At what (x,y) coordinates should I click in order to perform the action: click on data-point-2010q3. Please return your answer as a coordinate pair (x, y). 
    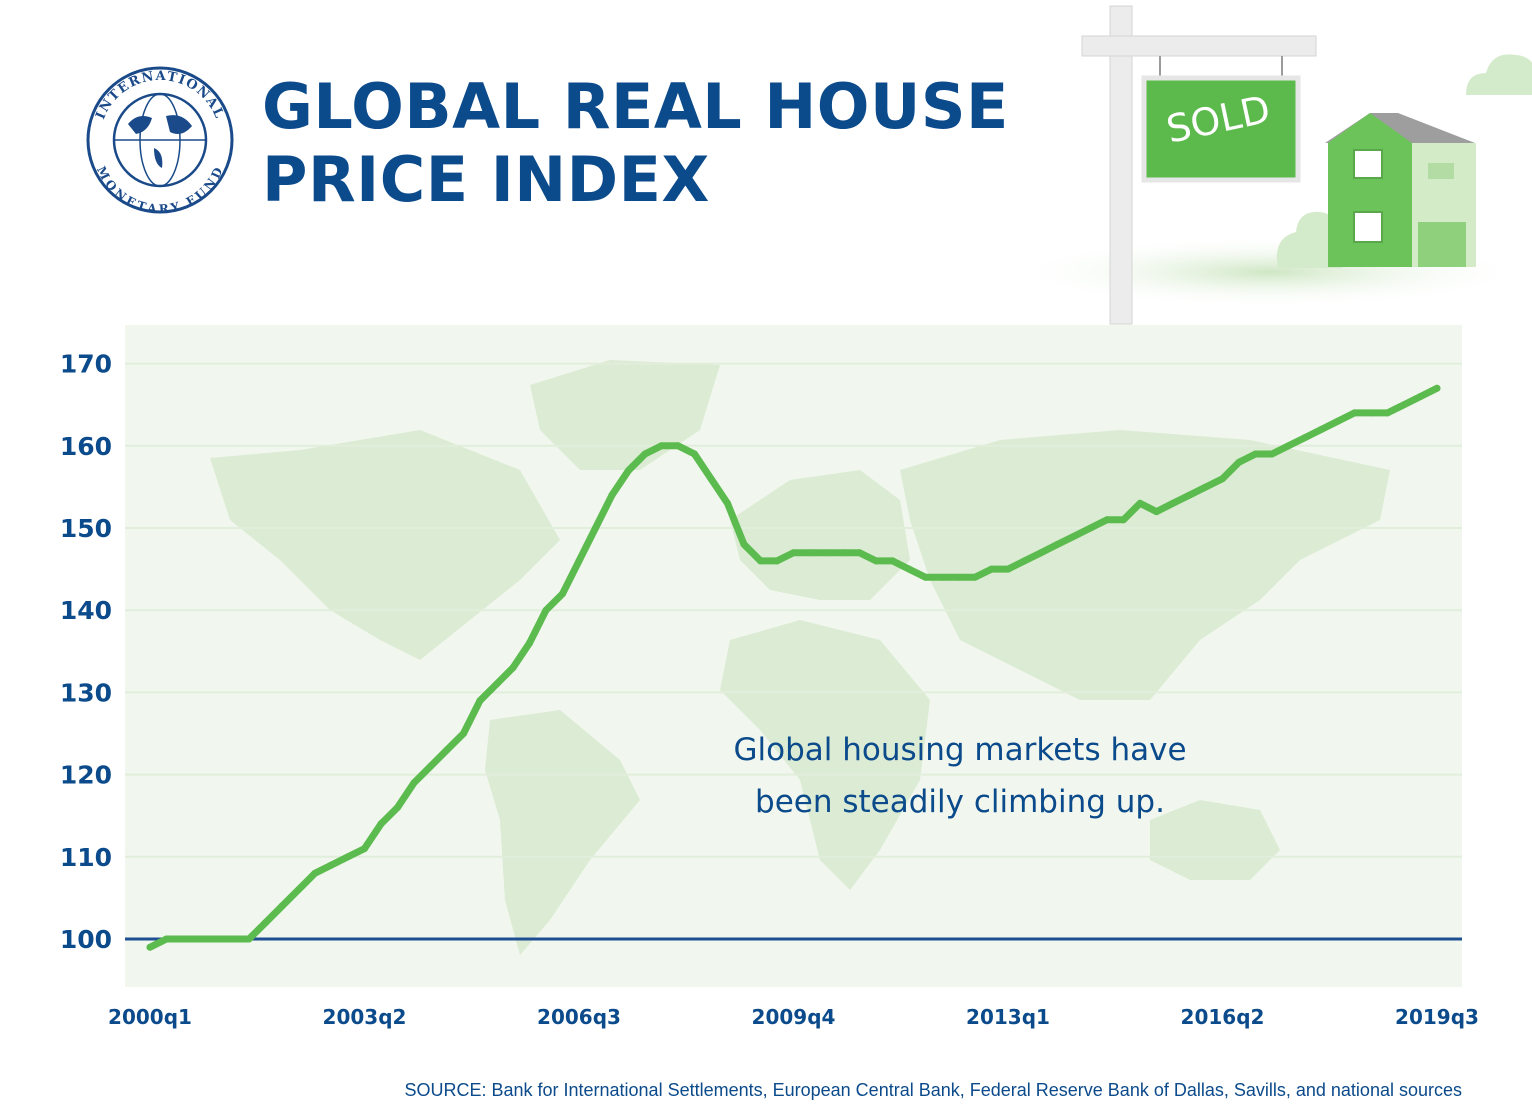
    Looking at the image, I should click on (843, 553).